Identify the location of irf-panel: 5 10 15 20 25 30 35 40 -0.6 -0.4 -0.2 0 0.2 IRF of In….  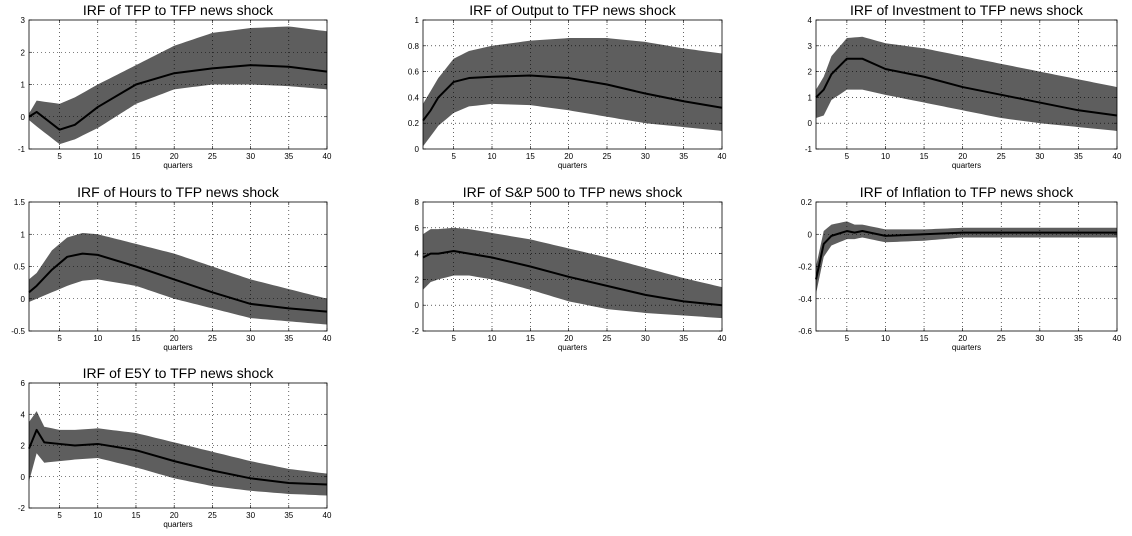
(960, 268).